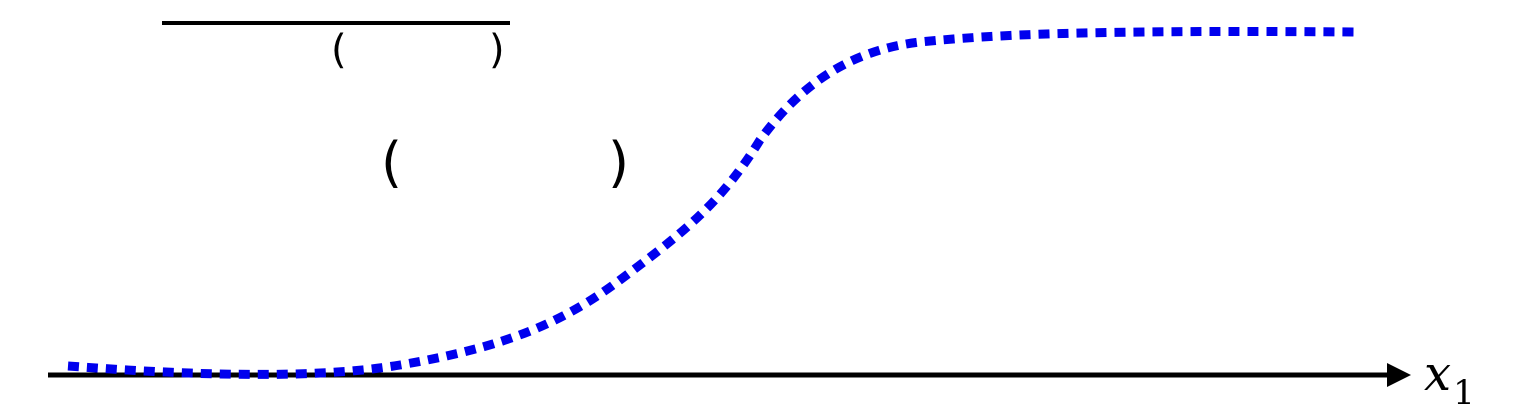  I want to click on argument-close-paren: ), so click(619, 162).